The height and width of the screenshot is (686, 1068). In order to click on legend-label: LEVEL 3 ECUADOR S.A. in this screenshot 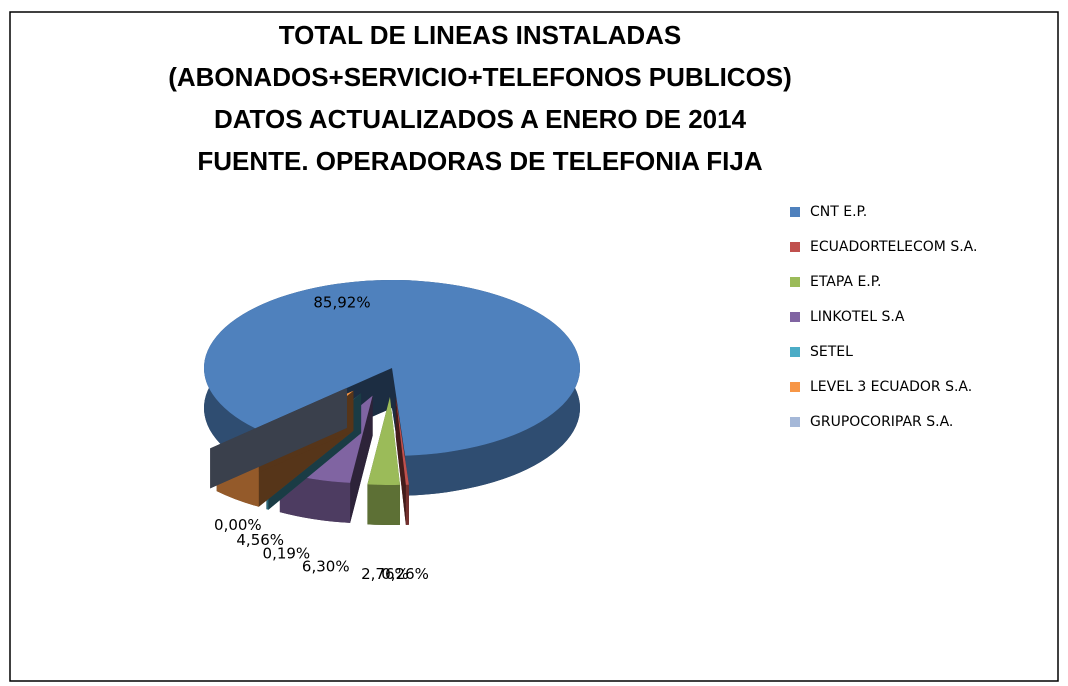, I will do `click(891, 387)`.